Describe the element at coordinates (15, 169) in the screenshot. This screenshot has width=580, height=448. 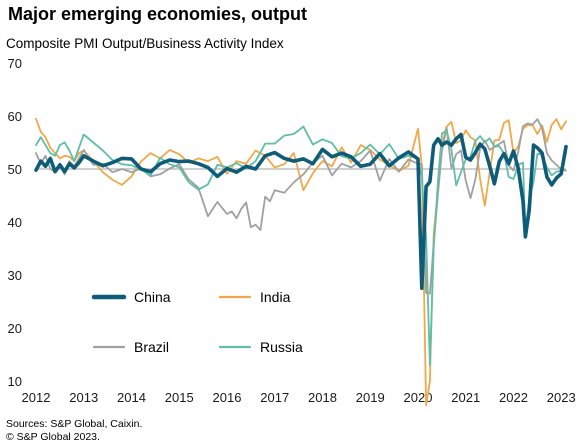
I see `y-tick-label: 50` at that location.